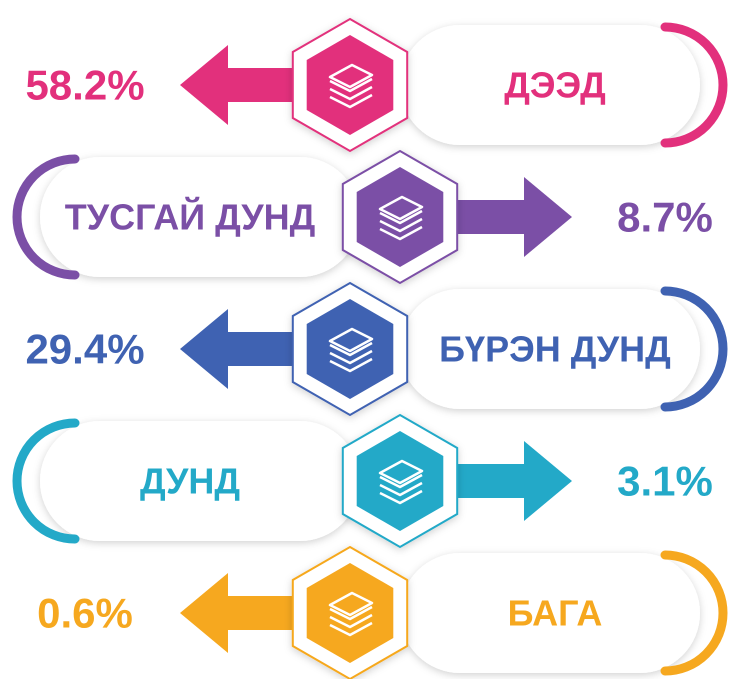 This screenshot has height=679, width=740. What do you see at coordinates (555, 349) in the screenshot?
I see `category-label: БҮРЭН ДУНД` at bounding box center [555, 349].